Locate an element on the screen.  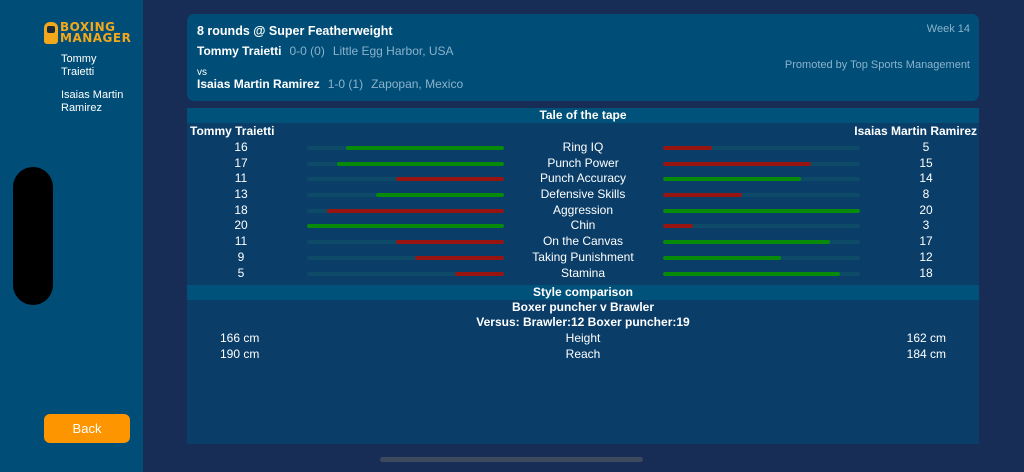
boxing-manager-logo: BOXING MANAGER is located at coordinates (88, 33).